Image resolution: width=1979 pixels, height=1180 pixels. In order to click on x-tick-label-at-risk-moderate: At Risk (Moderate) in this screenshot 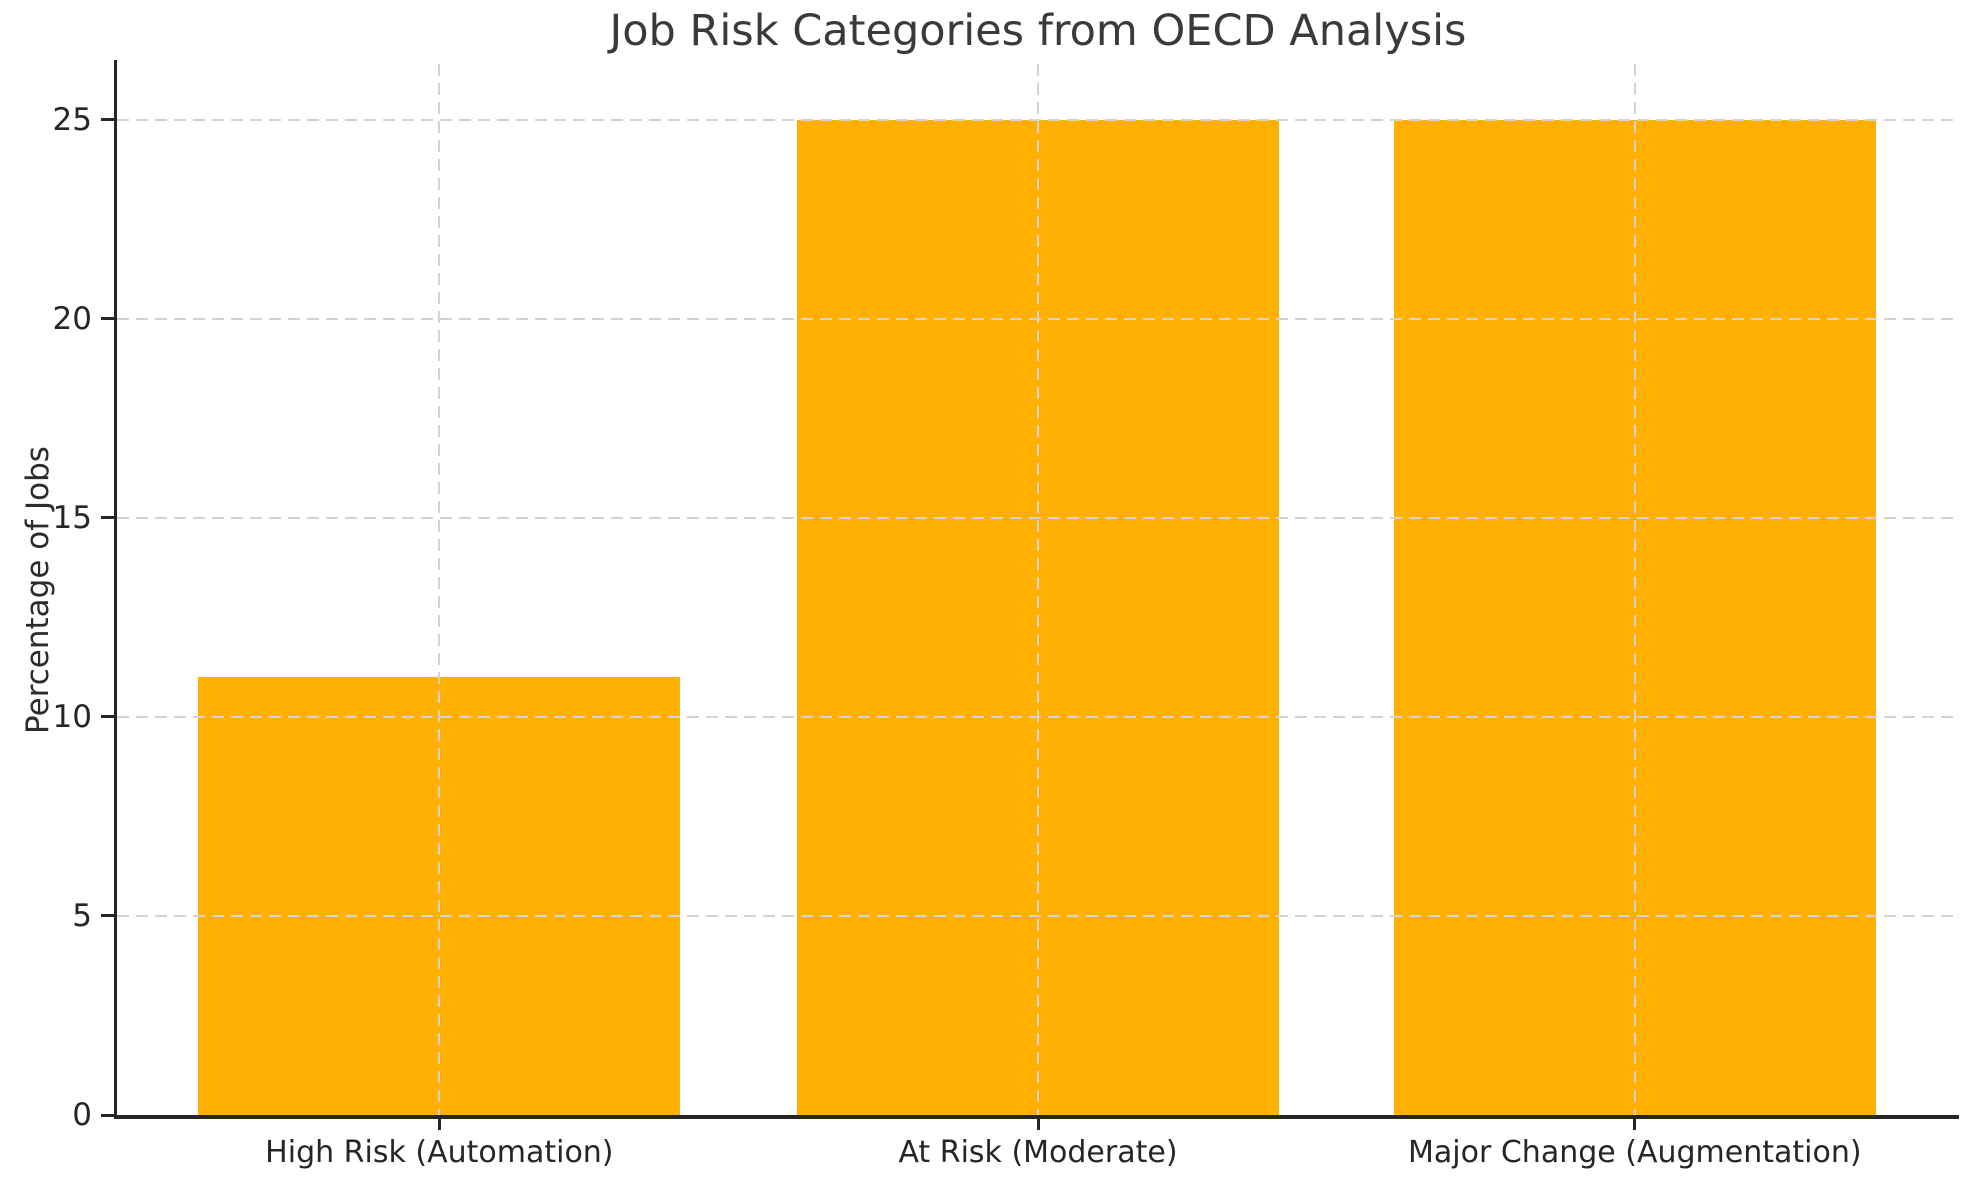, I will do `click(1038, 1152)`.